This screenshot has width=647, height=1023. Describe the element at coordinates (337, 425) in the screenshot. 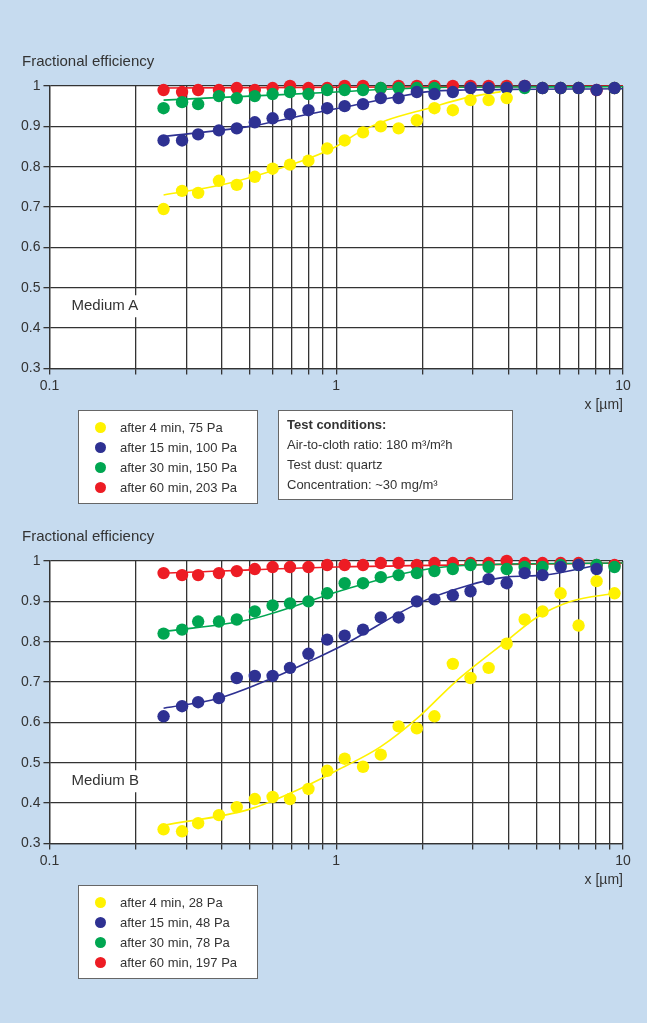

I see `text: Test conditions:` at that location.